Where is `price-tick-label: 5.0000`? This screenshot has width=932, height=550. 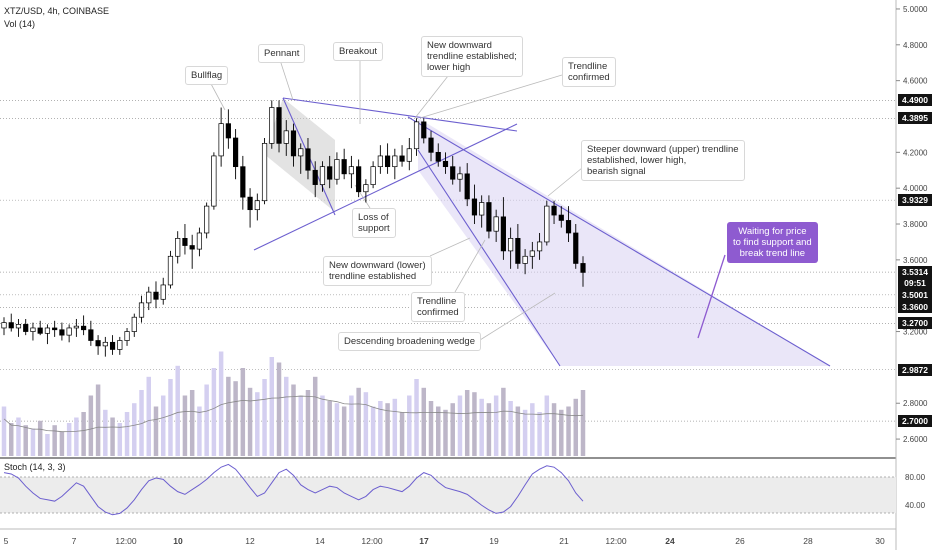 price-tick-label: 5.0000 is located at coordinates (915, 9).